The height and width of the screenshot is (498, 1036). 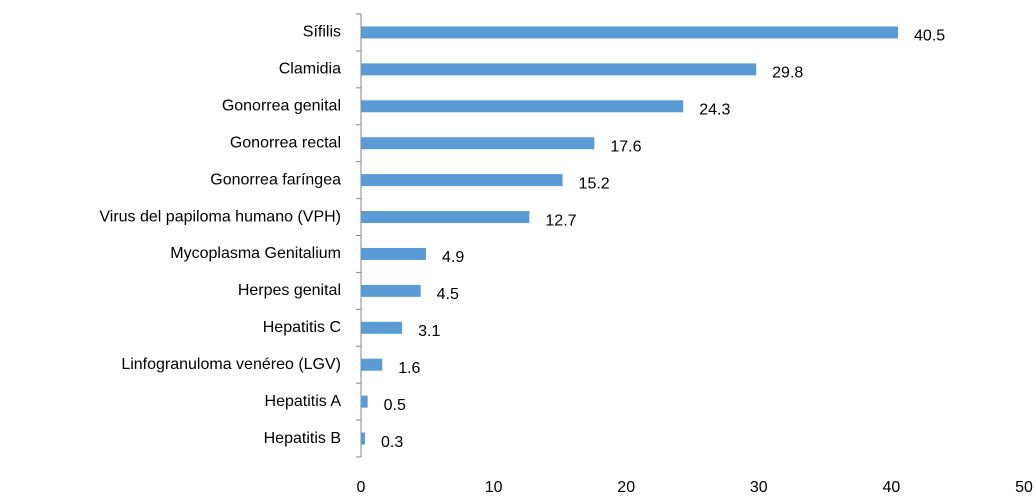 I want to click on x-tick-label: 20, so click(x=626, y=487).